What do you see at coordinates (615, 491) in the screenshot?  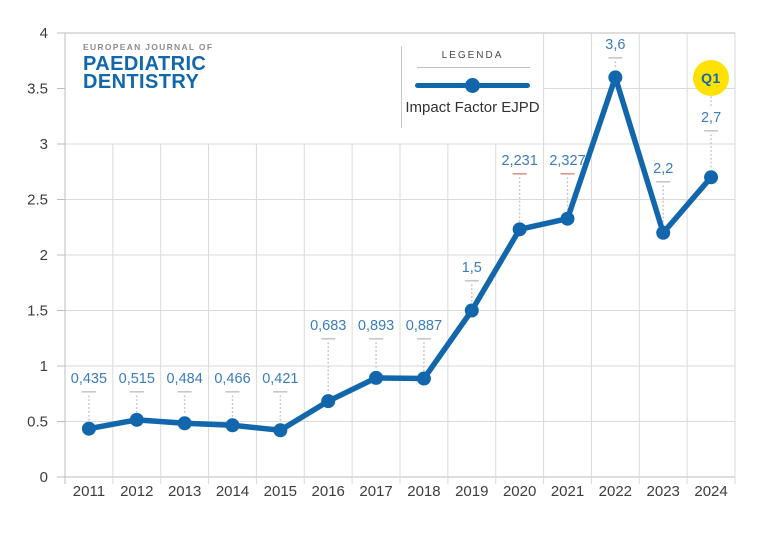 I see `x-tick-label: 2022` at bounding box center [615, 491].